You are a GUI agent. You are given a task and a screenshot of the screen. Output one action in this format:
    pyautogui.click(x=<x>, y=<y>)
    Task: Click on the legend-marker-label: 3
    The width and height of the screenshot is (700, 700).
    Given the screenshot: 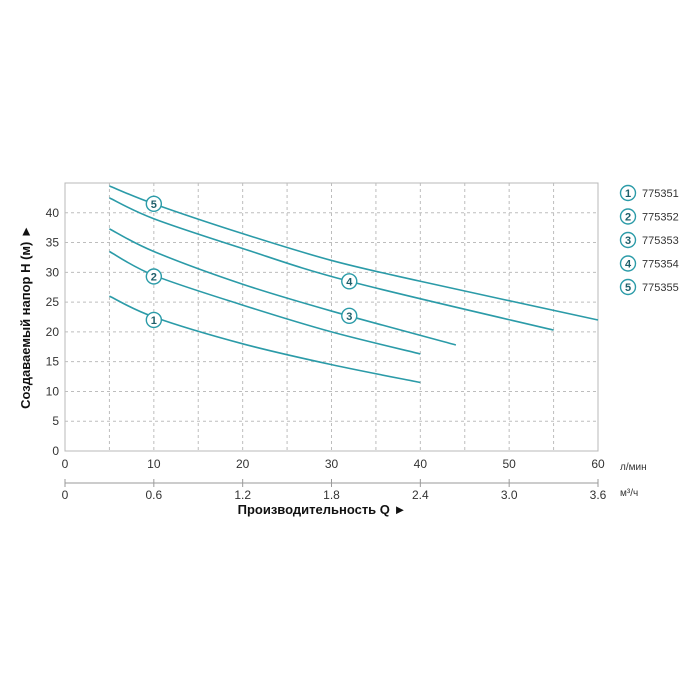 What is the action you would take?
    pyautogui.click(x=628, y=241)
    